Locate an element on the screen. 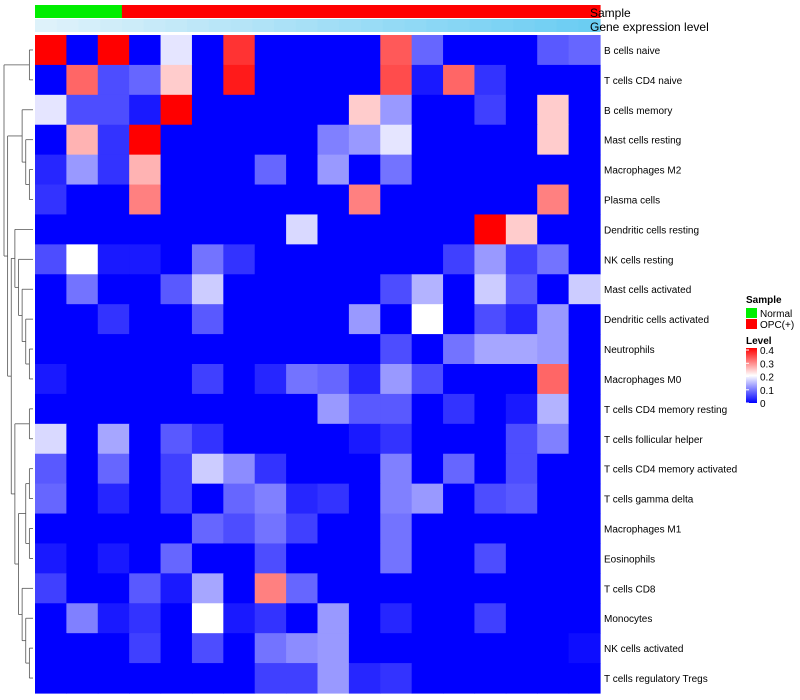  annotation-label-sample: Sample is located at coordinates (610, 13).